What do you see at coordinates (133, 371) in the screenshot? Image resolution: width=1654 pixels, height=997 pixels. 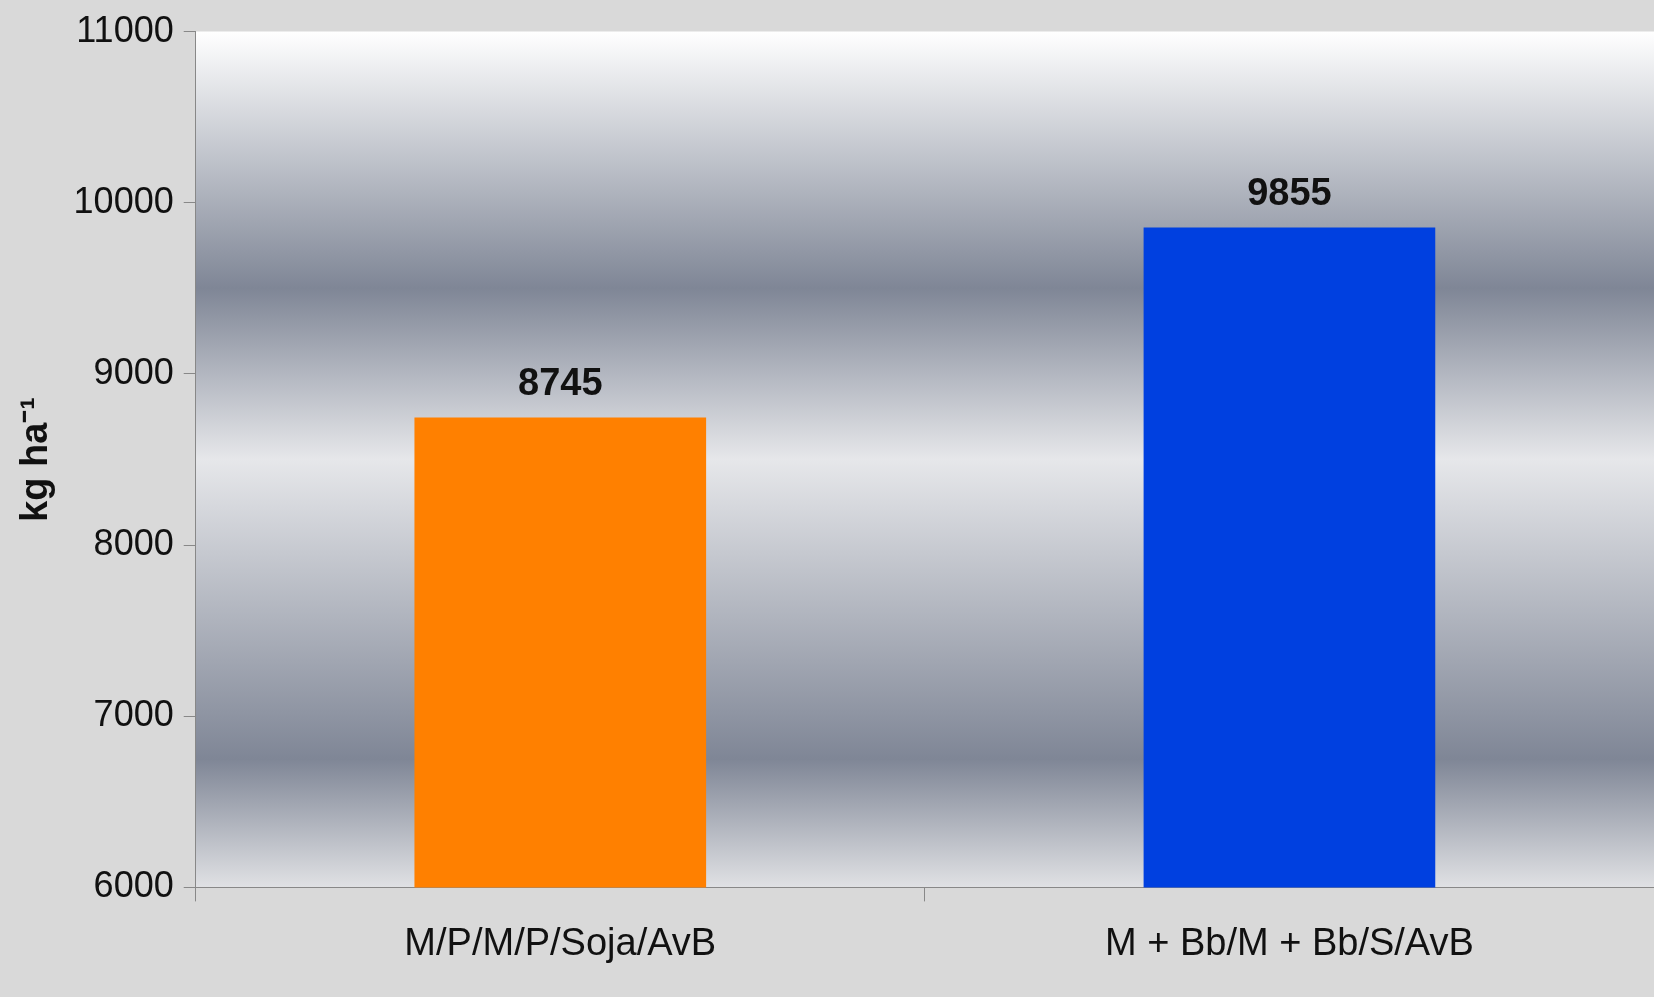 I see `y-tick-label: 9000` at bounding box center [133, 371].